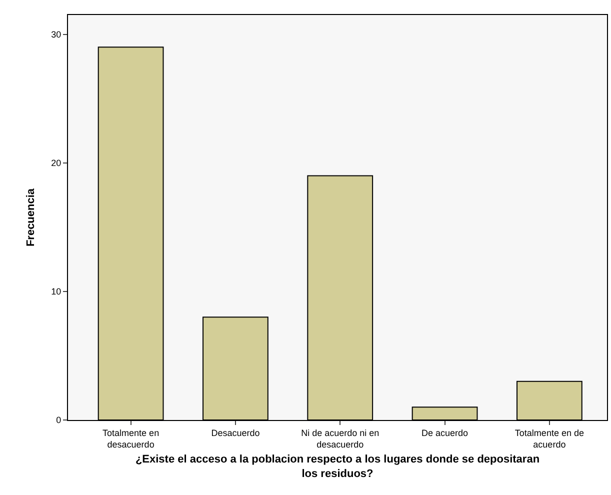 Image resolution: width=611 pixels, height=495 pixels. Describe the element at coordinates (340, 439) in the screenshot. I see `x-tick-label: Ni de acuerdo ni en desacuerdo` at that location.